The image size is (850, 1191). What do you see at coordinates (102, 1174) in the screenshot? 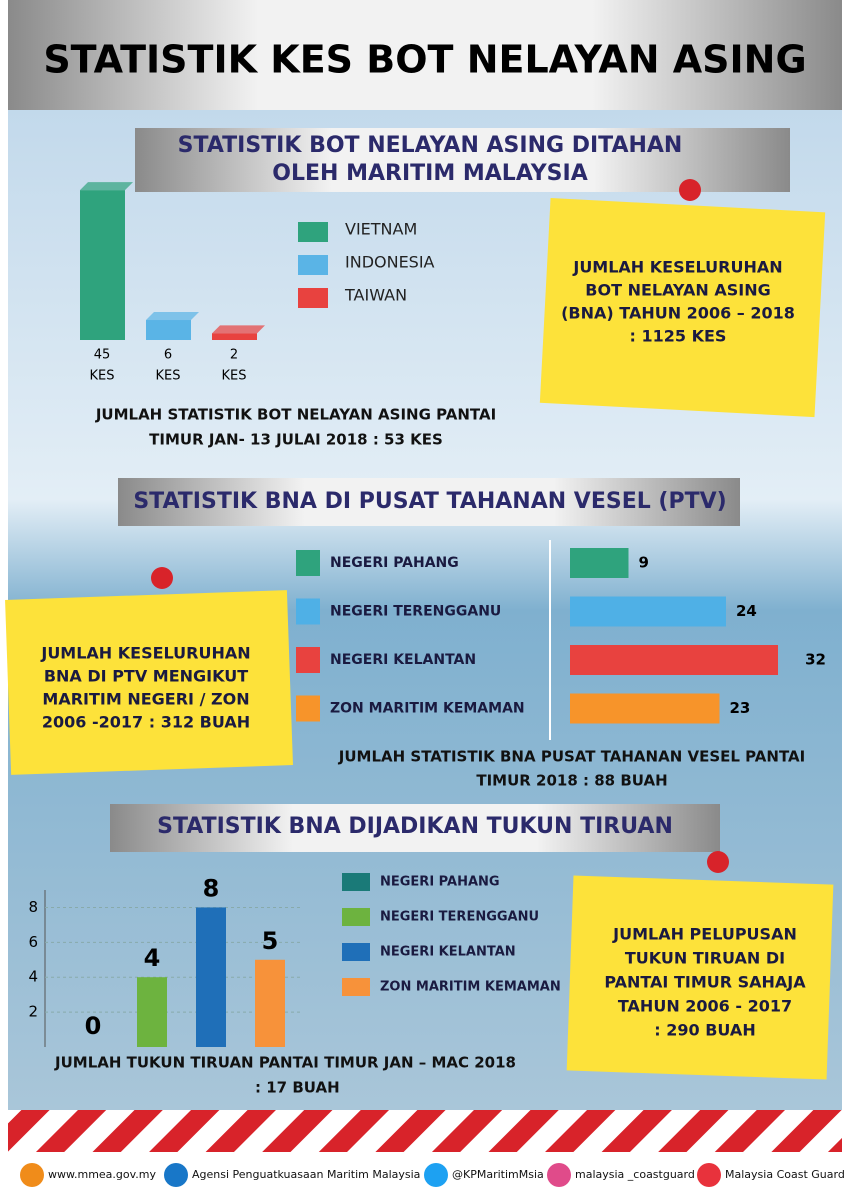
I see `footer-link: www.mmea.gov.my` at bounding box center [102, 1174].